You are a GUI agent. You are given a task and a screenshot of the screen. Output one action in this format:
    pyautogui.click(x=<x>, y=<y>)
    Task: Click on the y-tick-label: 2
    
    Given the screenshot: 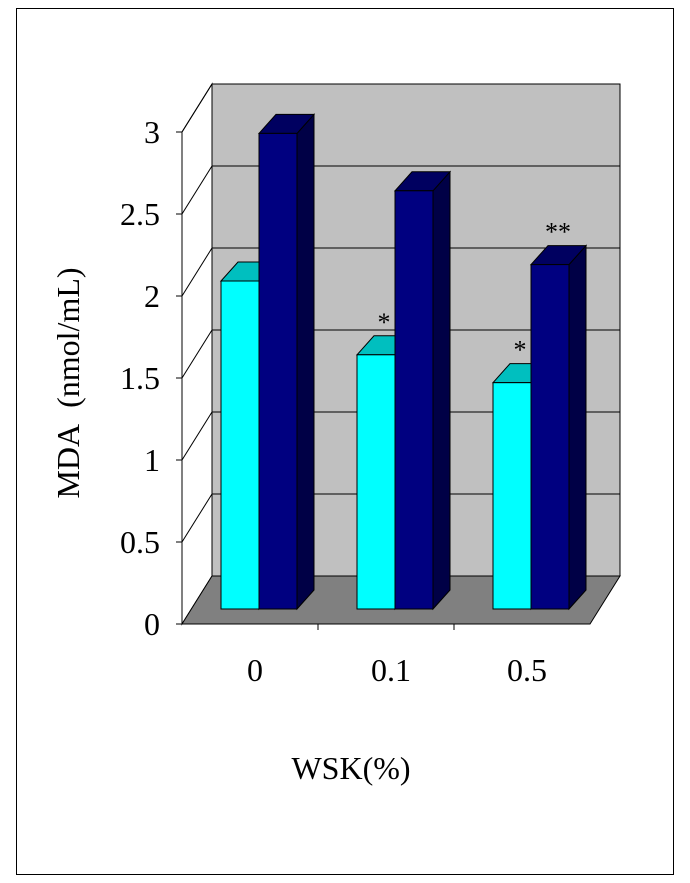 What is the action you would take?
    pyautogui.click(x=152, y=296)
    